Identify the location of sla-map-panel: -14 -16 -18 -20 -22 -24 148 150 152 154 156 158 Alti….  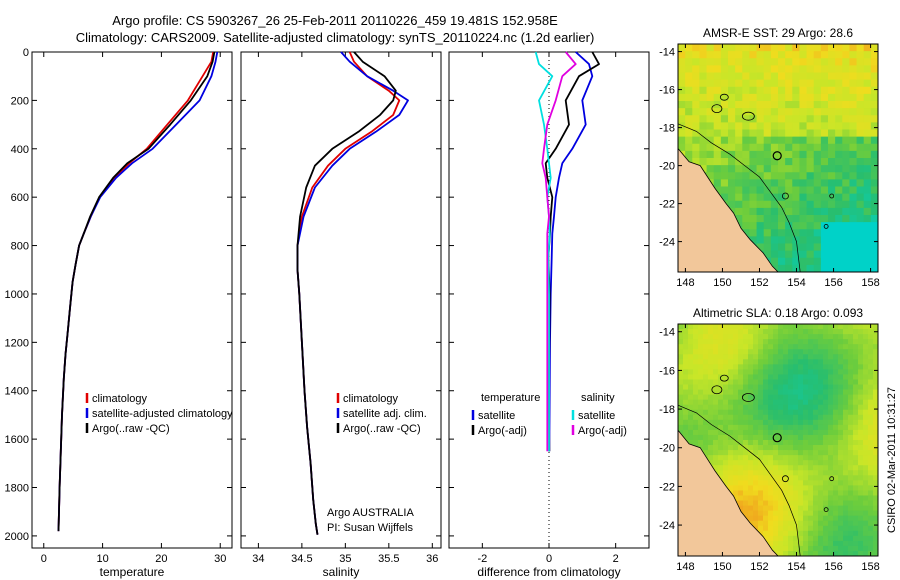
(769, 439).